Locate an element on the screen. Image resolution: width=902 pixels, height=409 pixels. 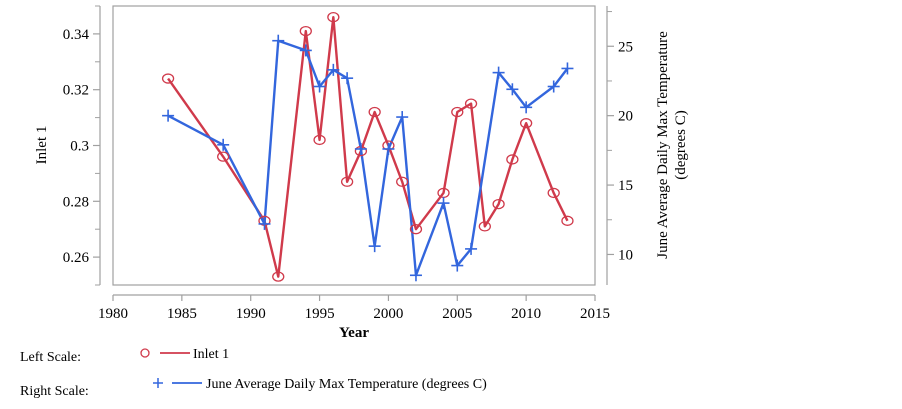
x-tick-label: 1985 is located at coordinates (182, 314).